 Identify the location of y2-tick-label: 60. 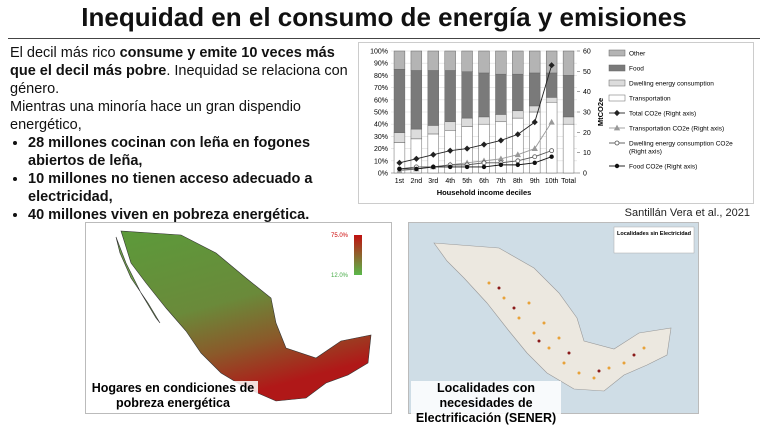
(587, 52).